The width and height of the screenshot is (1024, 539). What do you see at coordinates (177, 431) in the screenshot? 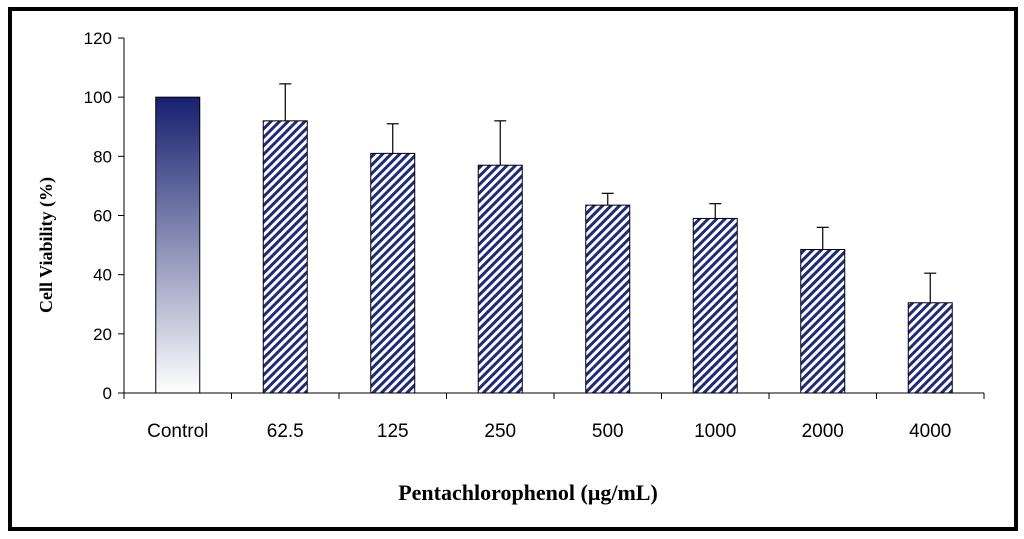
I see `x-tick-label: Control` at bounding box center [177, 431].